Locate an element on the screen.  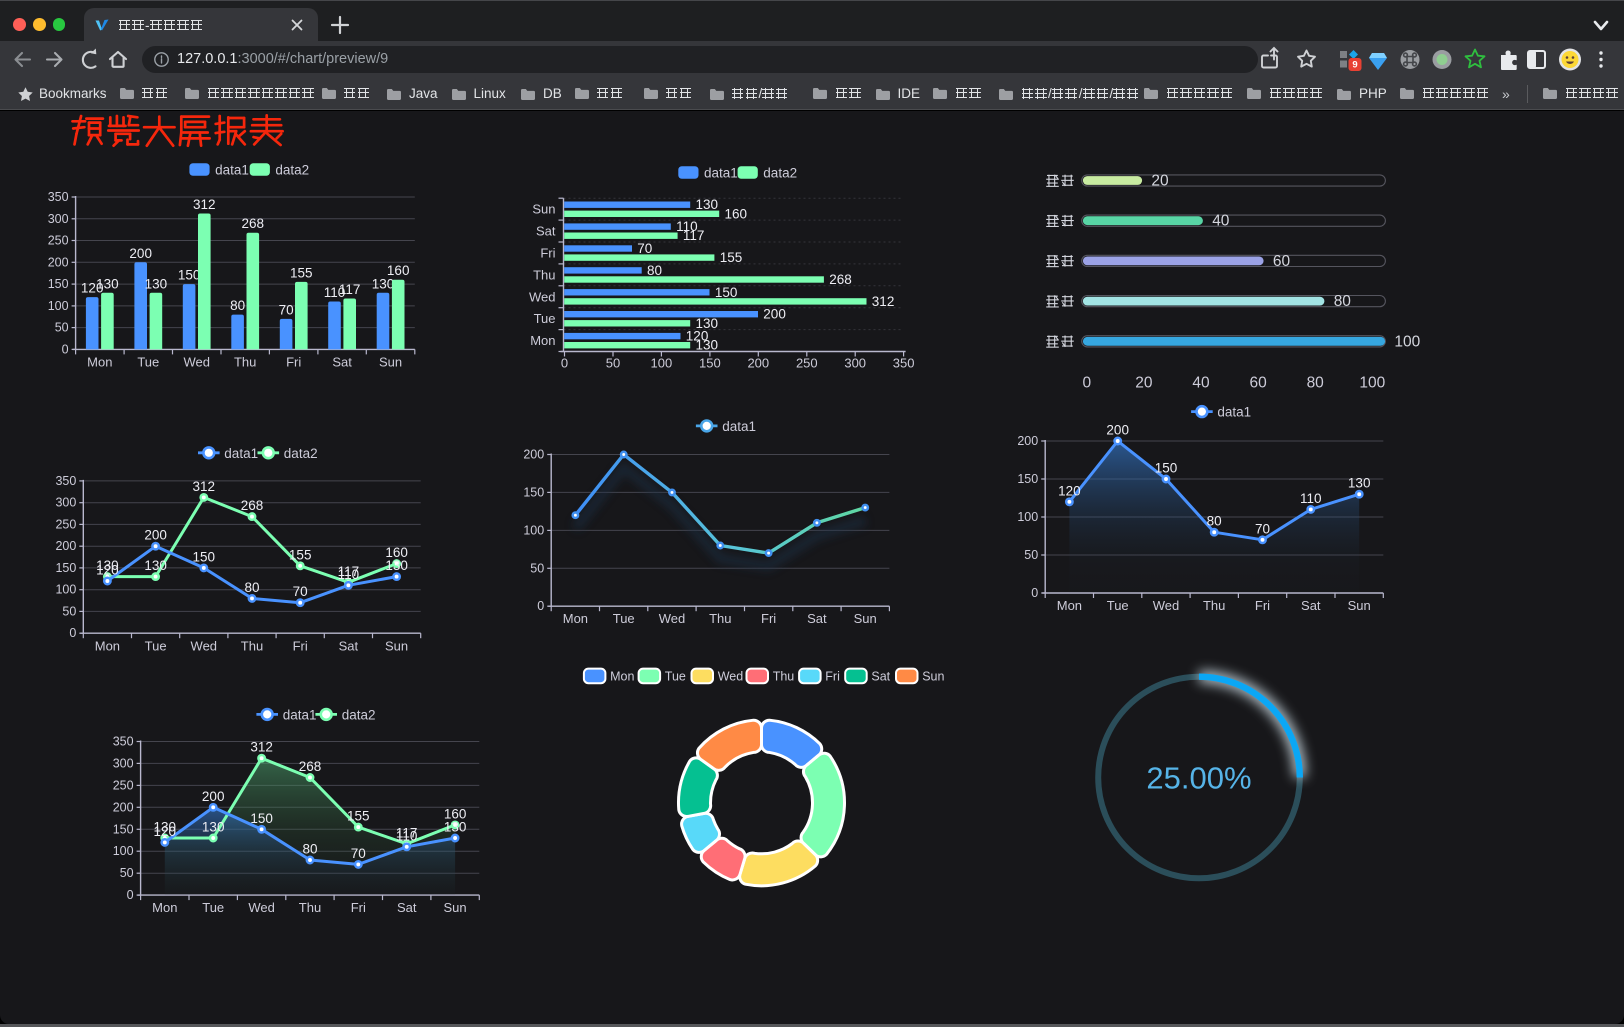
svg-text: 268 is located at coordinates (310, 766).